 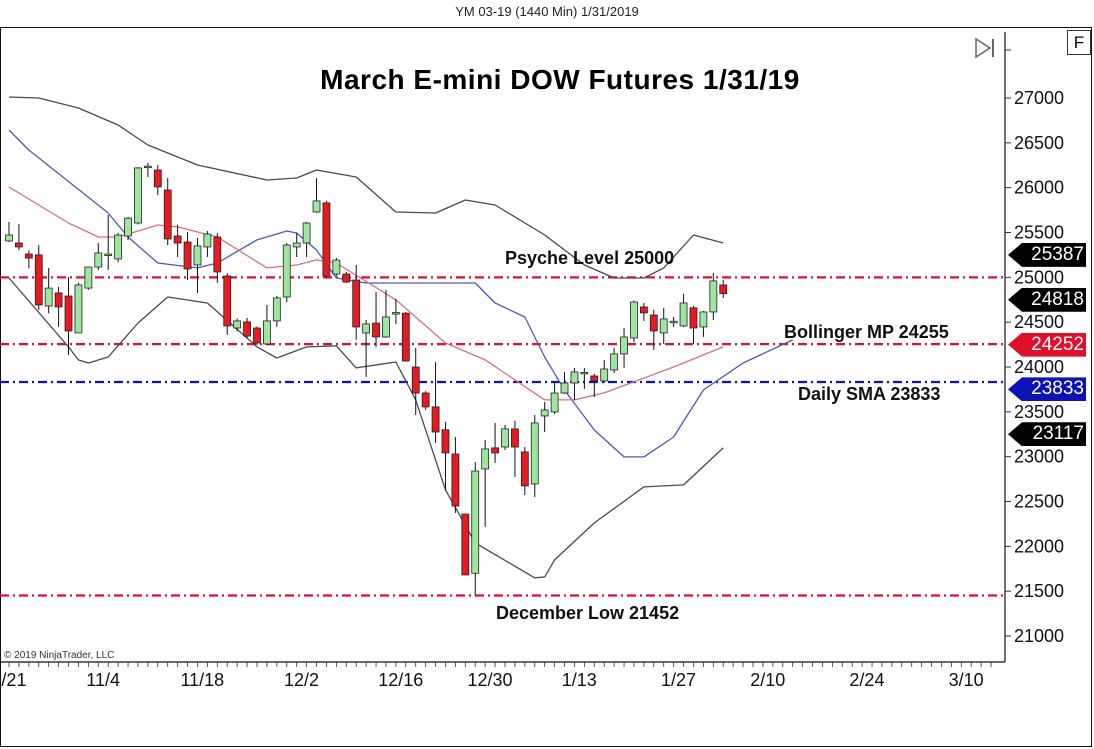 I want to click on x-tick-label: 10/21, so click(x=13, y=680).